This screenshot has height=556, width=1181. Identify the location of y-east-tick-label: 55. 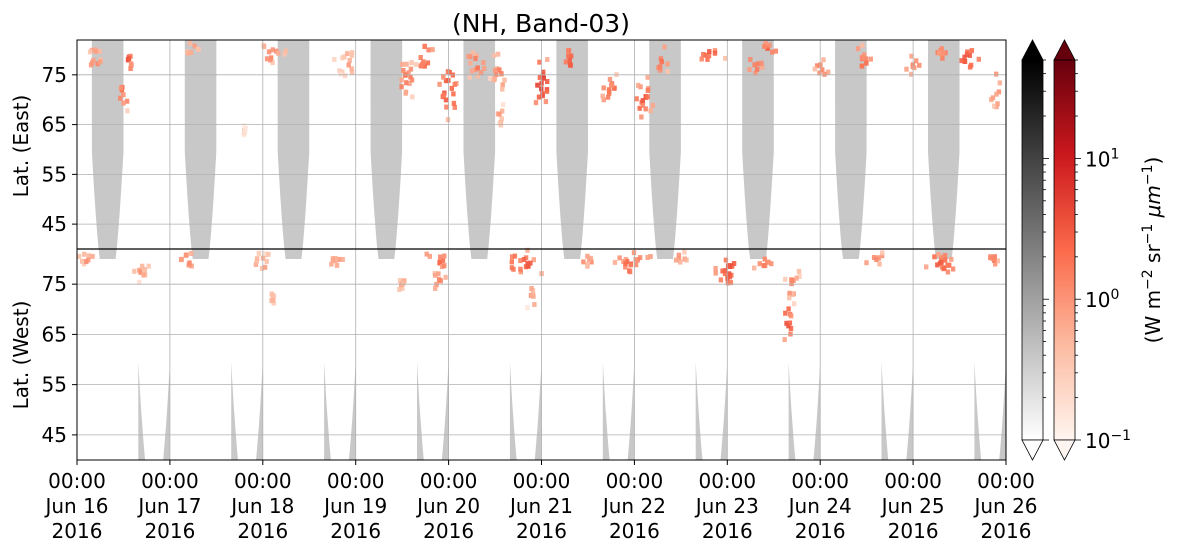
(54, 174).